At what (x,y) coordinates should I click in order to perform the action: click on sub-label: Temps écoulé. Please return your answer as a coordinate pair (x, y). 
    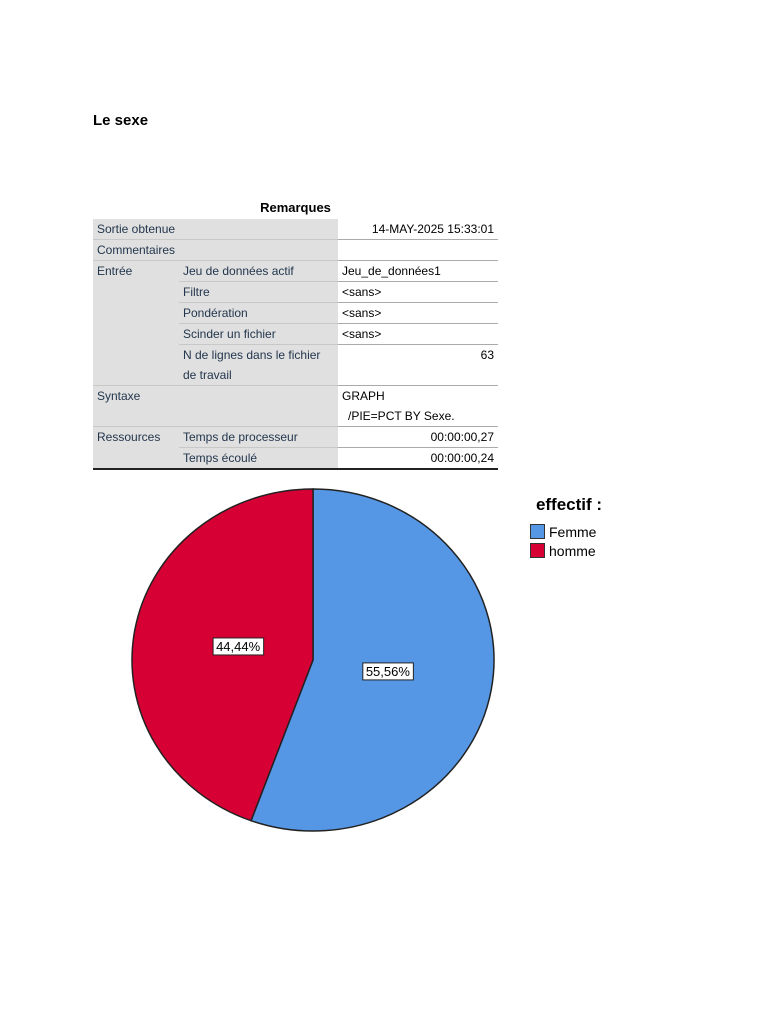
    Looking at the image, I should click on (258, 458).